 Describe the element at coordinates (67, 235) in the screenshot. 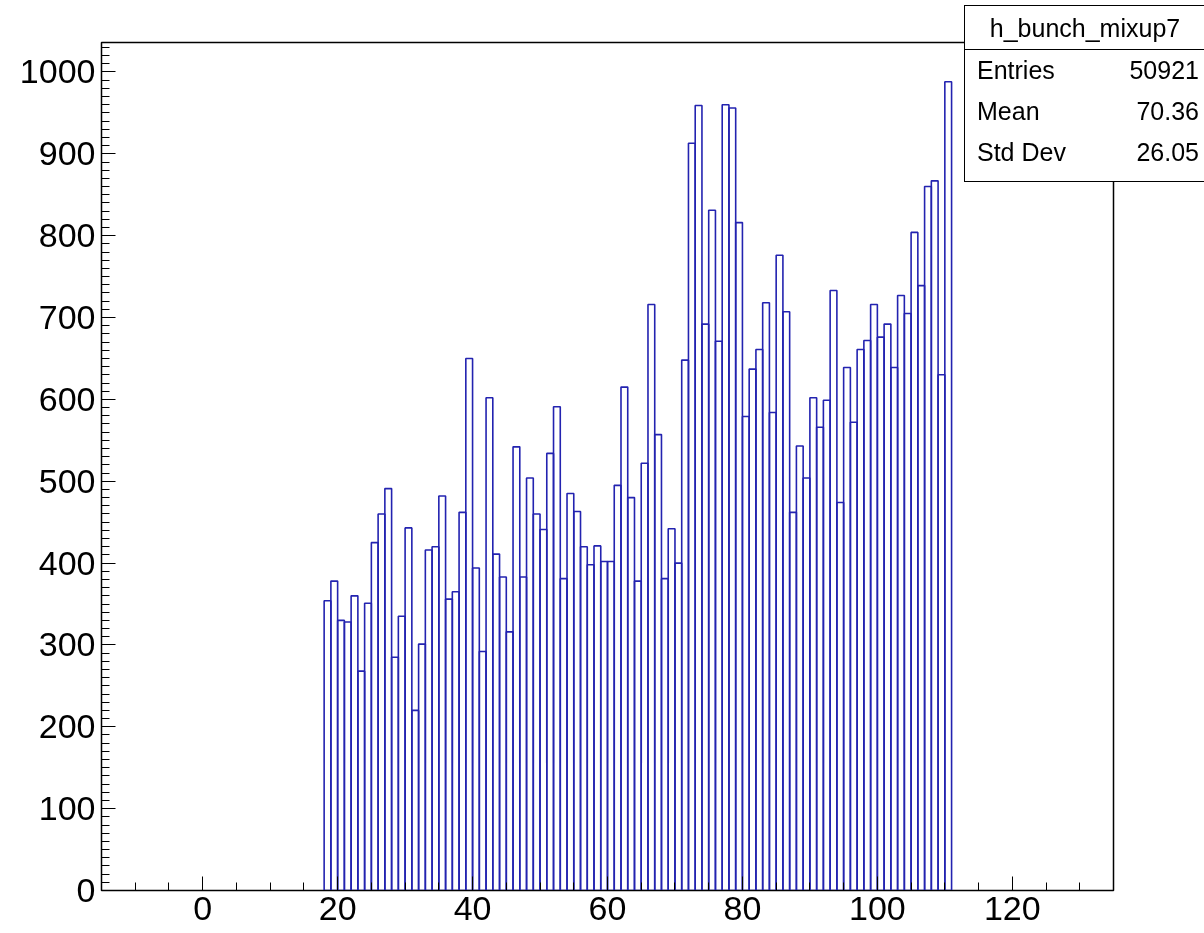

I see `y-tick-label: 800` at that location.